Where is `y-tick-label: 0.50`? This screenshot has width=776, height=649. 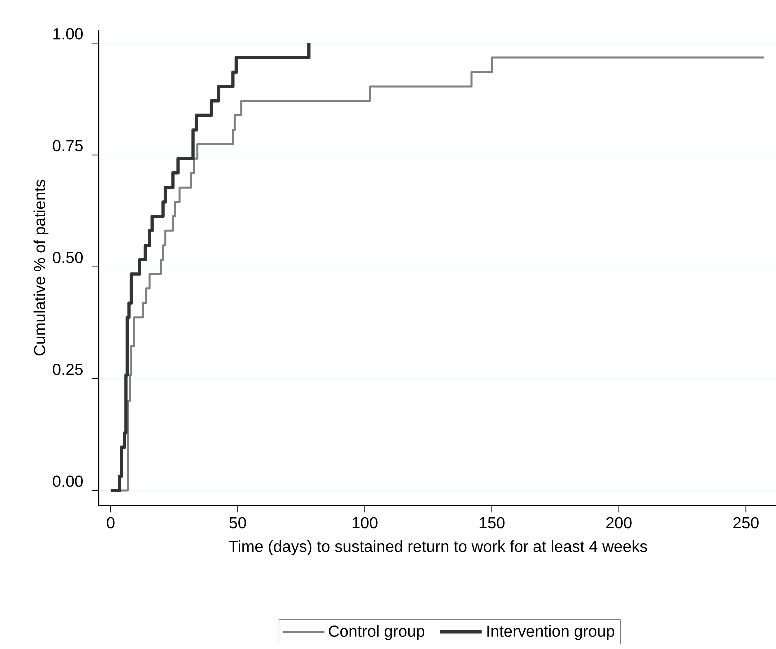
y-tick-label: 0.50 is located at coordinates (68, 258).